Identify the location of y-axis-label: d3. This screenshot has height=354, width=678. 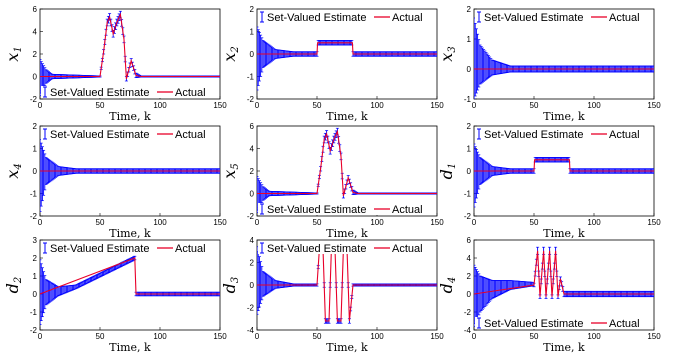
(230, 285).